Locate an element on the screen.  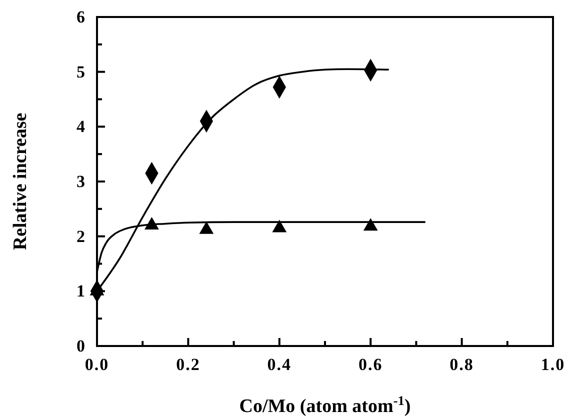
x-tick-label: 0.4 is located at coordinates (279, 364).